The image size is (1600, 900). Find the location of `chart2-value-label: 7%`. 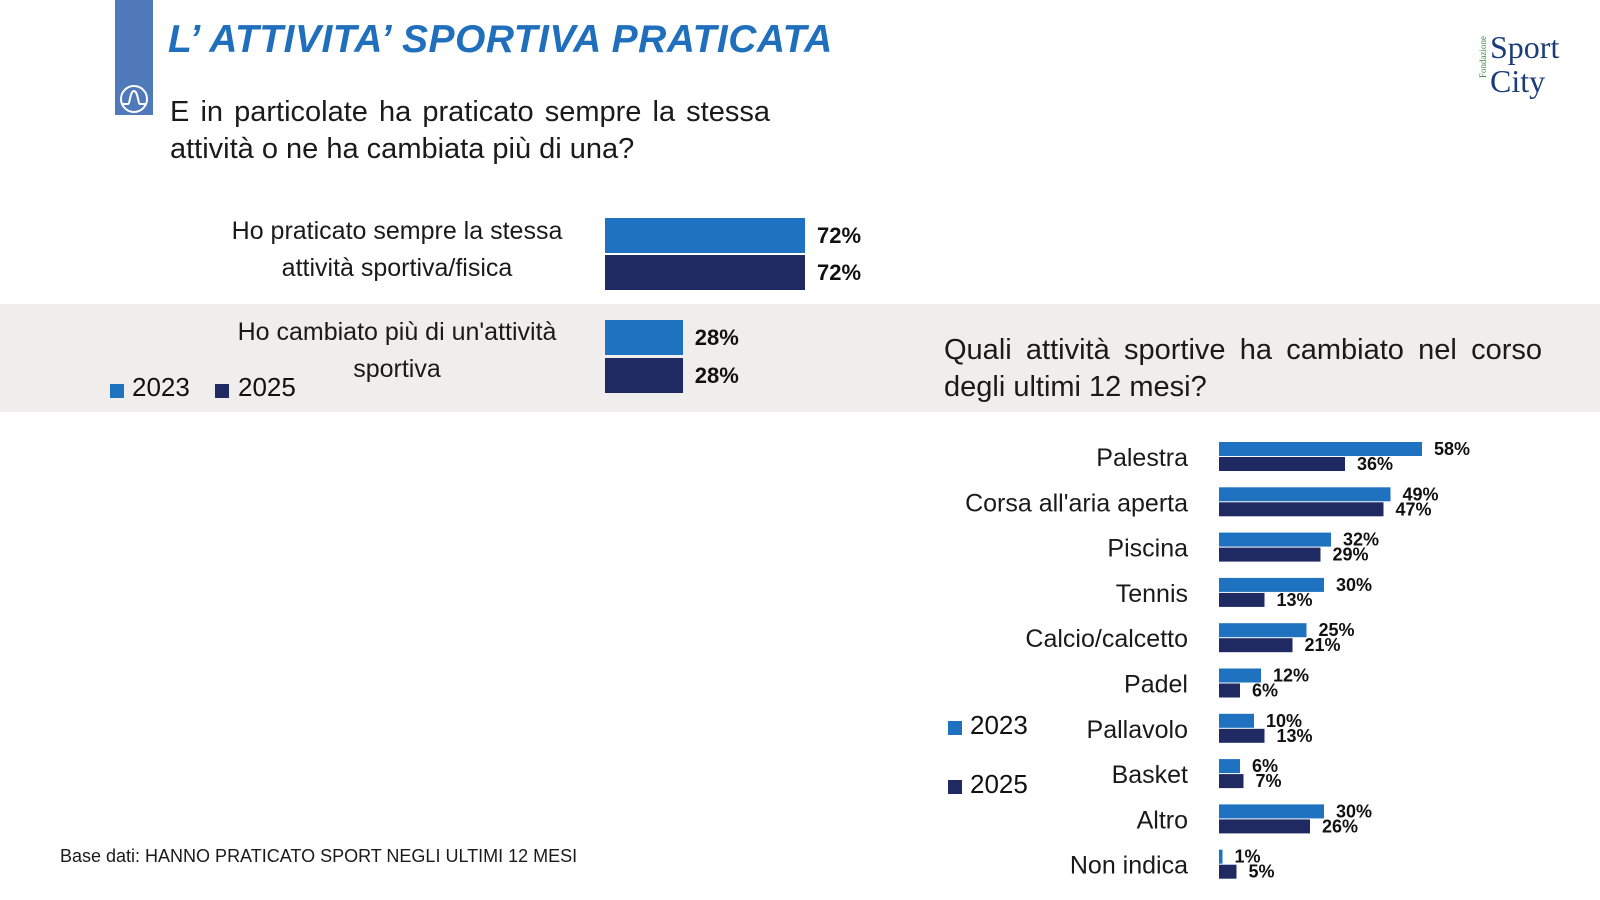

chart2-value-label: 7% is located at coordinates (1269, 781).